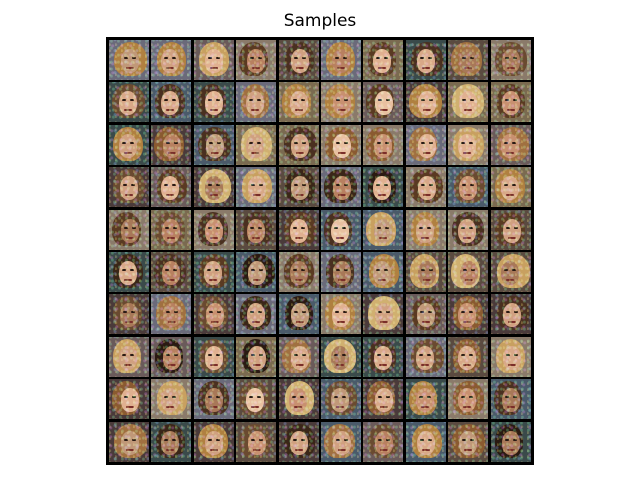 The width and height of the screenshot is (640, 480). I want to click on figure-title: Samples, so click(320, 21).